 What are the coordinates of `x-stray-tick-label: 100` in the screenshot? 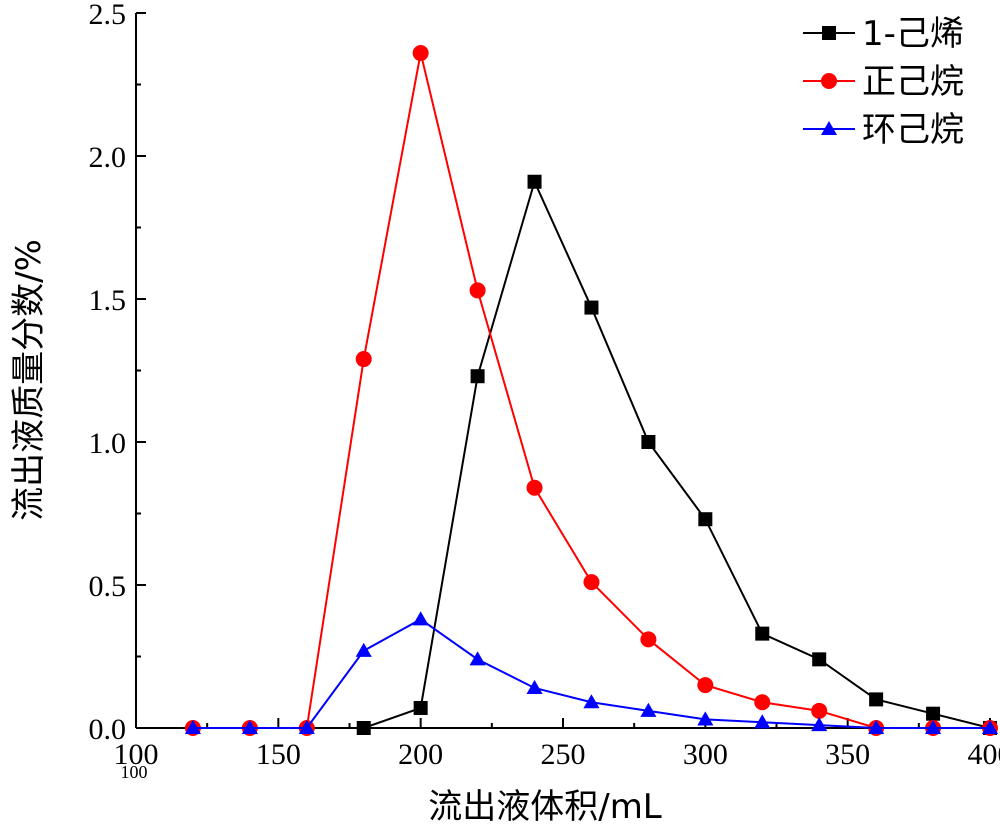 It's located at (134, 772).